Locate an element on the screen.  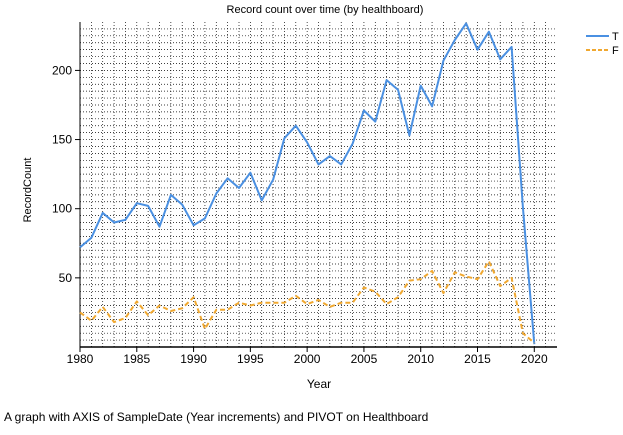
x-axis-label: Year is located at coordinates (319, 384).